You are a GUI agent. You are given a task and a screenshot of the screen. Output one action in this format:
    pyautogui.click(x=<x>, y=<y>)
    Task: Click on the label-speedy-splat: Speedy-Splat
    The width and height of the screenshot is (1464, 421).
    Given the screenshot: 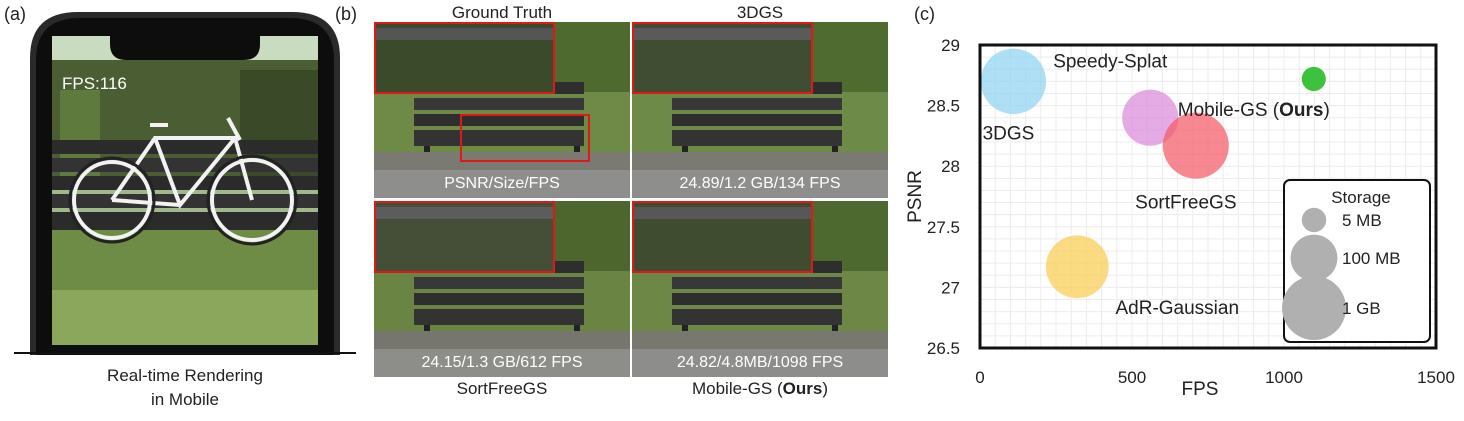 What is the action you would take?
    pyautogui.click(x=1110, y=62)
    